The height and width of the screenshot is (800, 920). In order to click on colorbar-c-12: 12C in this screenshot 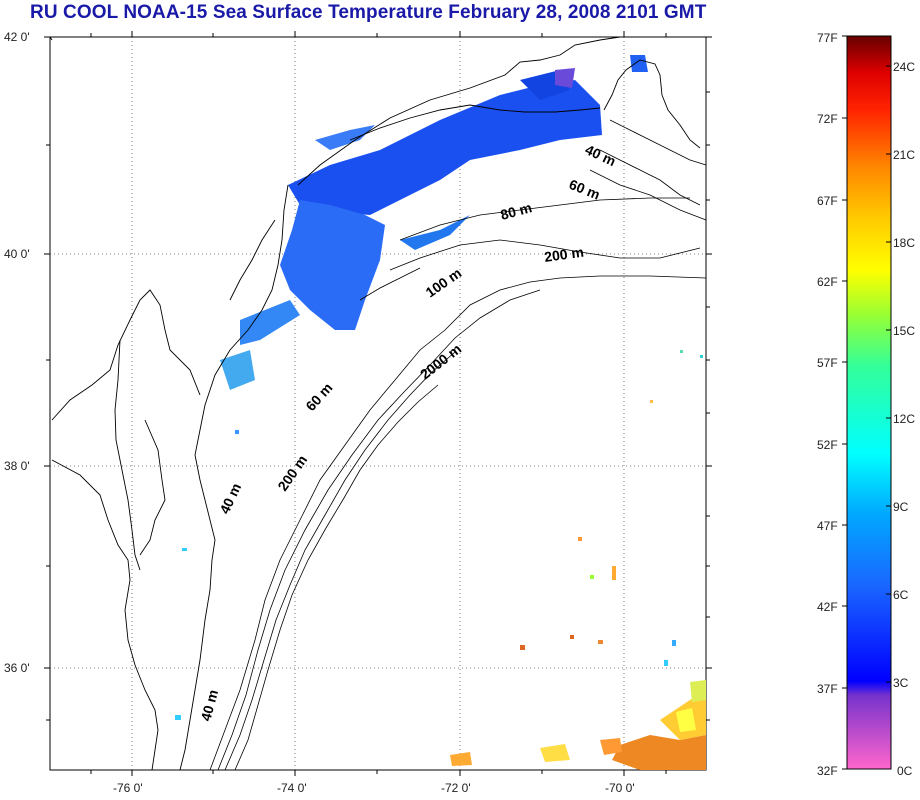, I will do `click(904, 419)`.